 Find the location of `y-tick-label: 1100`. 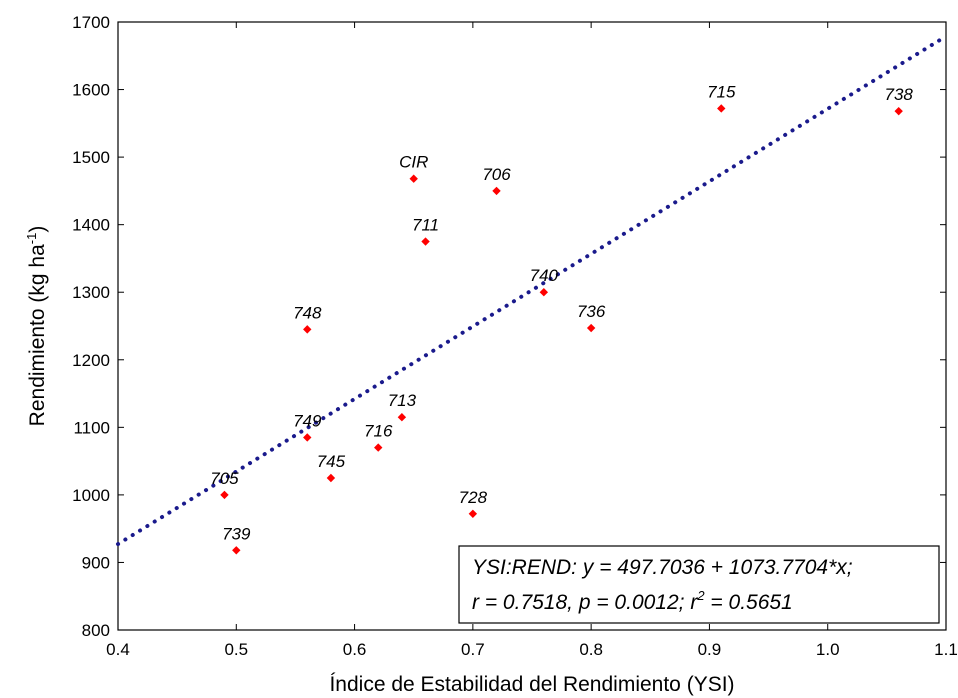

y-tick-label: 1100 is located at coordinates (91, 427).